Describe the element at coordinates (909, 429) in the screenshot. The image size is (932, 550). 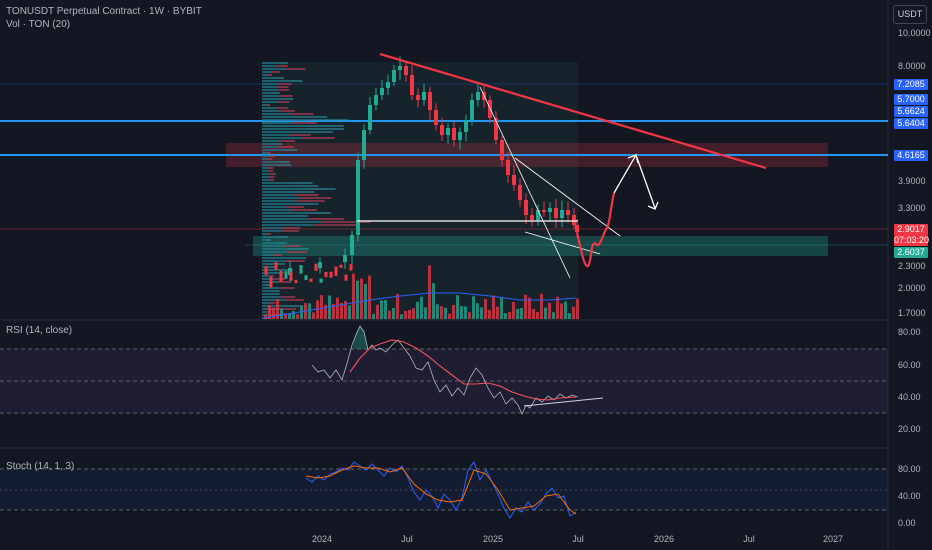
I see `rsi-tick: 20.00` at that location.